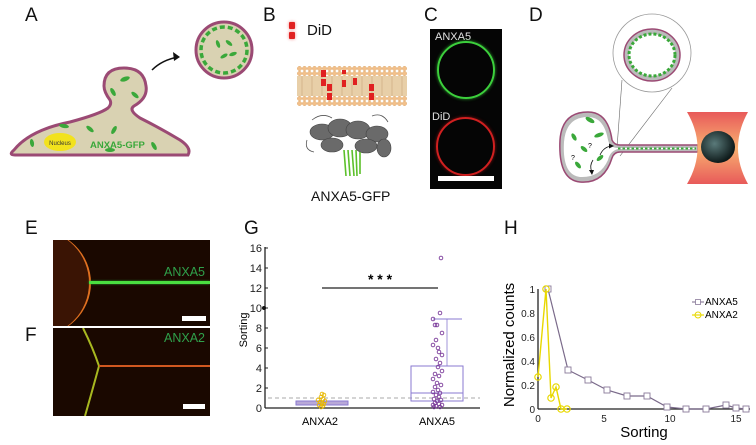 The image size is (756, 445). Describe the element at coordinates (256, 309) in the screenshot. I see `g-ytick: 10` at that location.